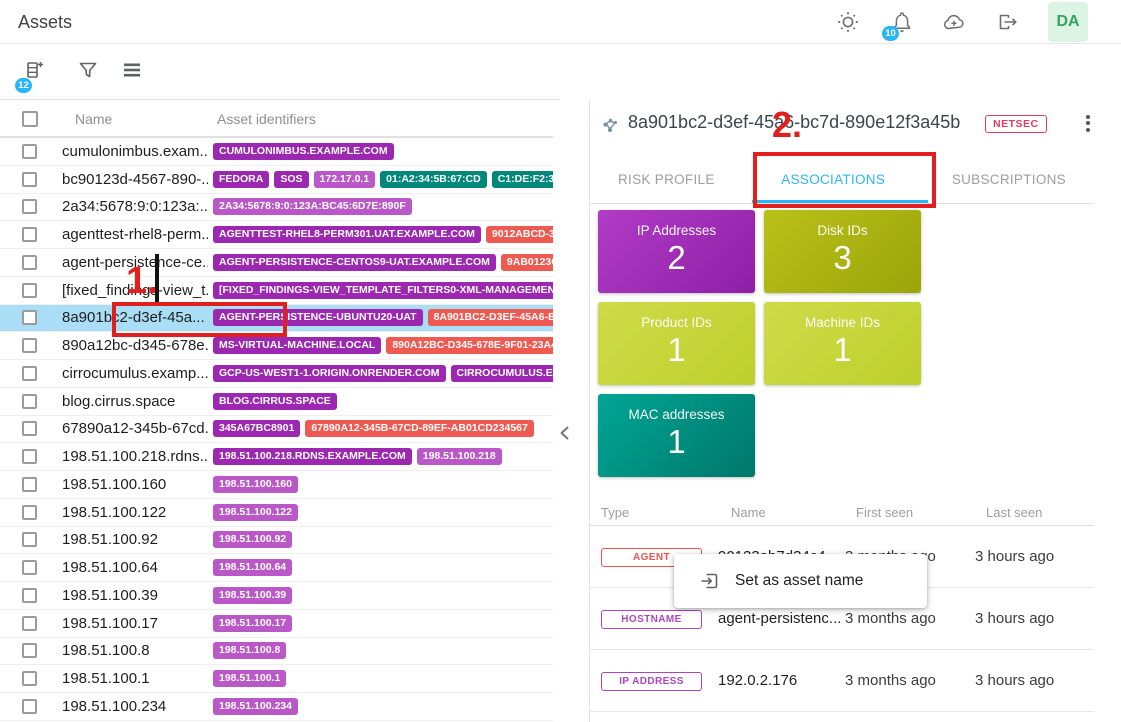 Image resolution: width=1121 pixels, height=722 pixels. I want to click on table-row: 198.51.100.17 198.51.100.17, so click(276, 623).